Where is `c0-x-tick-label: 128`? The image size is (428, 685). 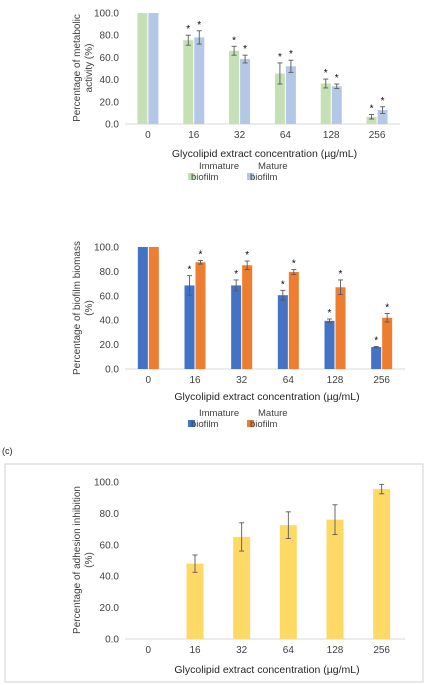
c0-x-tick-label: 128 is located at coordinates (331, 135).